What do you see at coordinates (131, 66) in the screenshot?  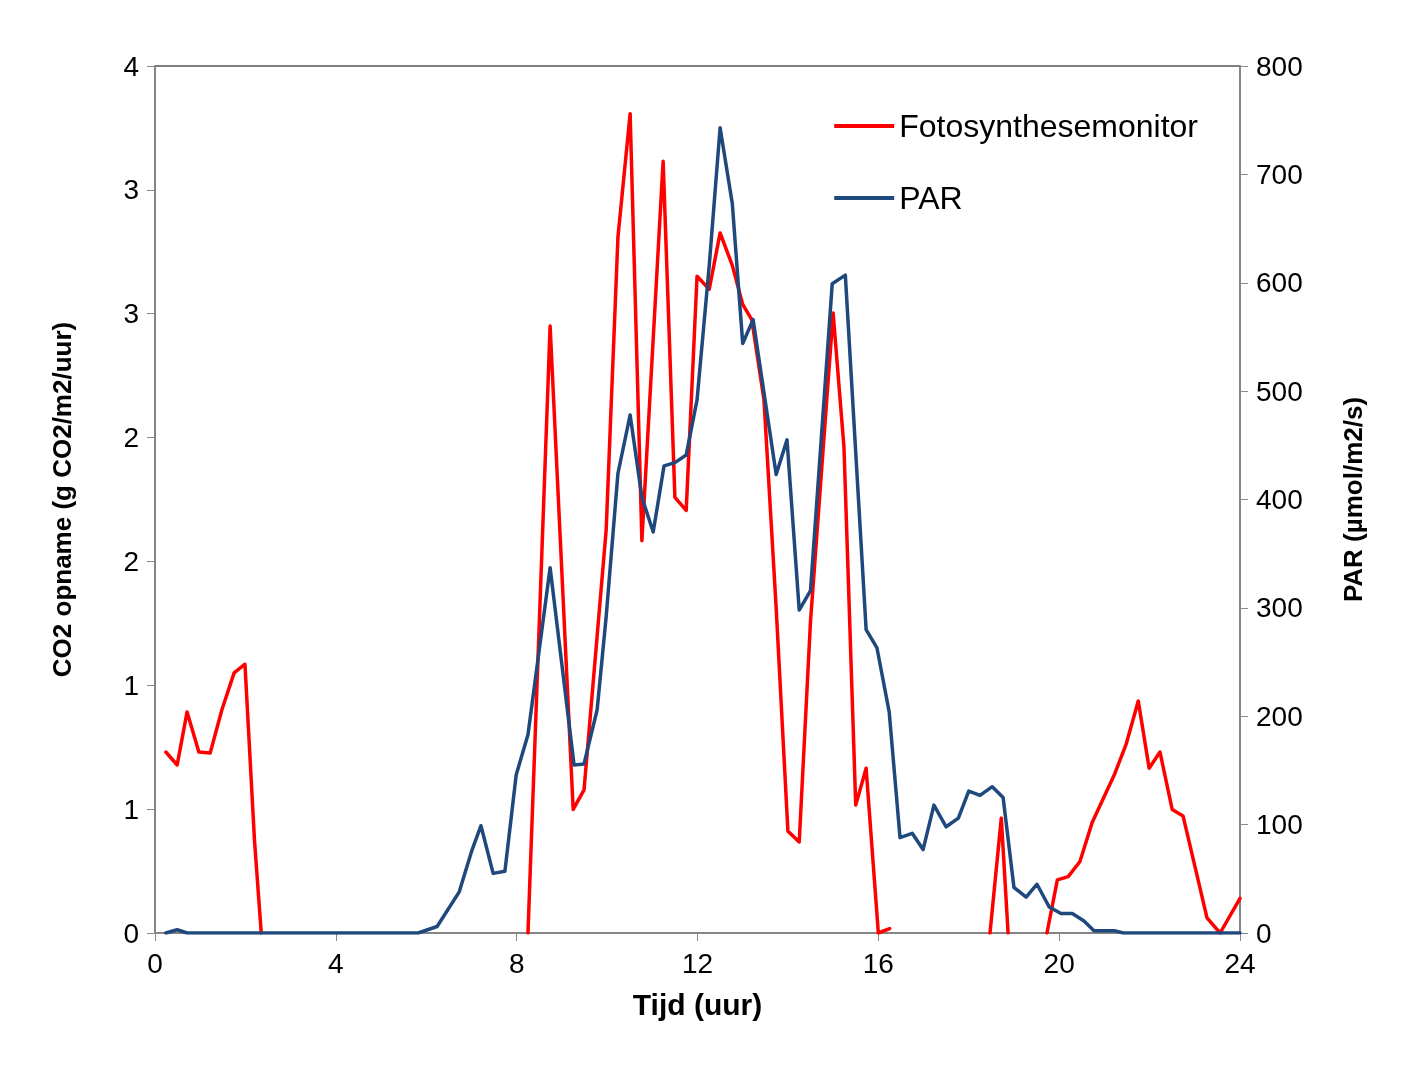 I see `y-tick-label: 4` at bounding box center [131, 66].